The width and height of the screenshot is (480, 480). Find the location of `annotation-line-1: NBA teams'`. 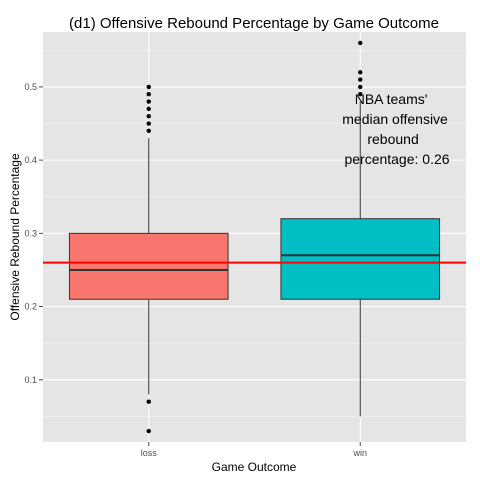

annotation-line-1: NBA teams' is located at coordinates (391, 99).